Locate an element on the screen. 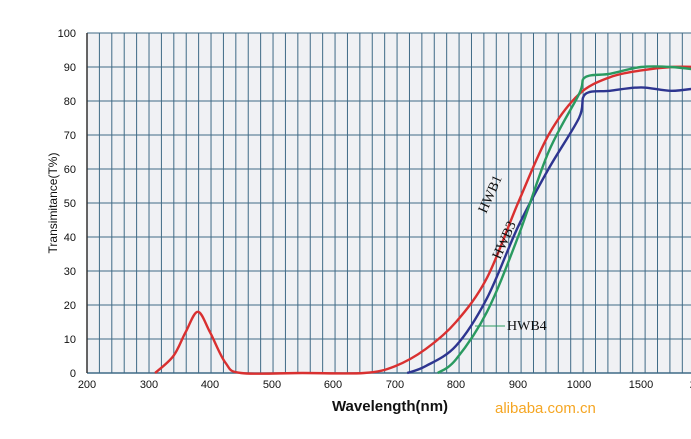 The image size is (691, 439). y-tick-label: 100 is located at coordinates (67, 34).